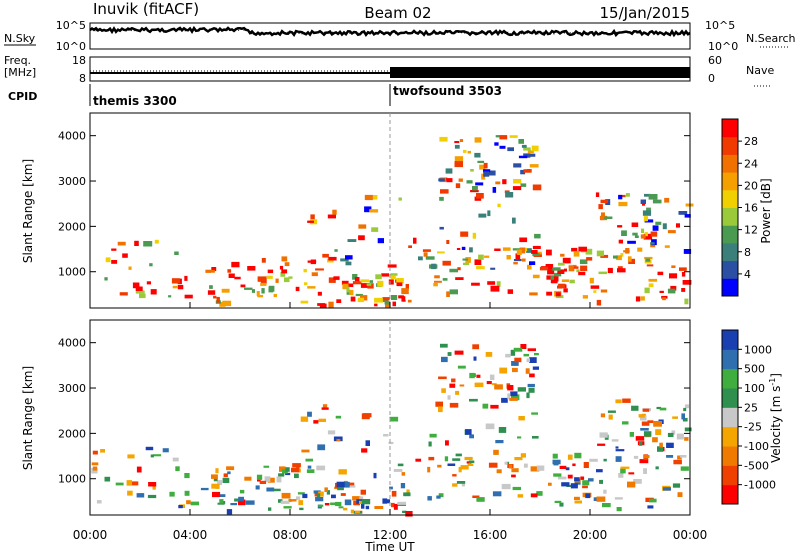 The image size is (800, 554). Describe the element at coordinates (20, 72) in the screenshot. I see `freq-unit-label: [MHz]` at that location.